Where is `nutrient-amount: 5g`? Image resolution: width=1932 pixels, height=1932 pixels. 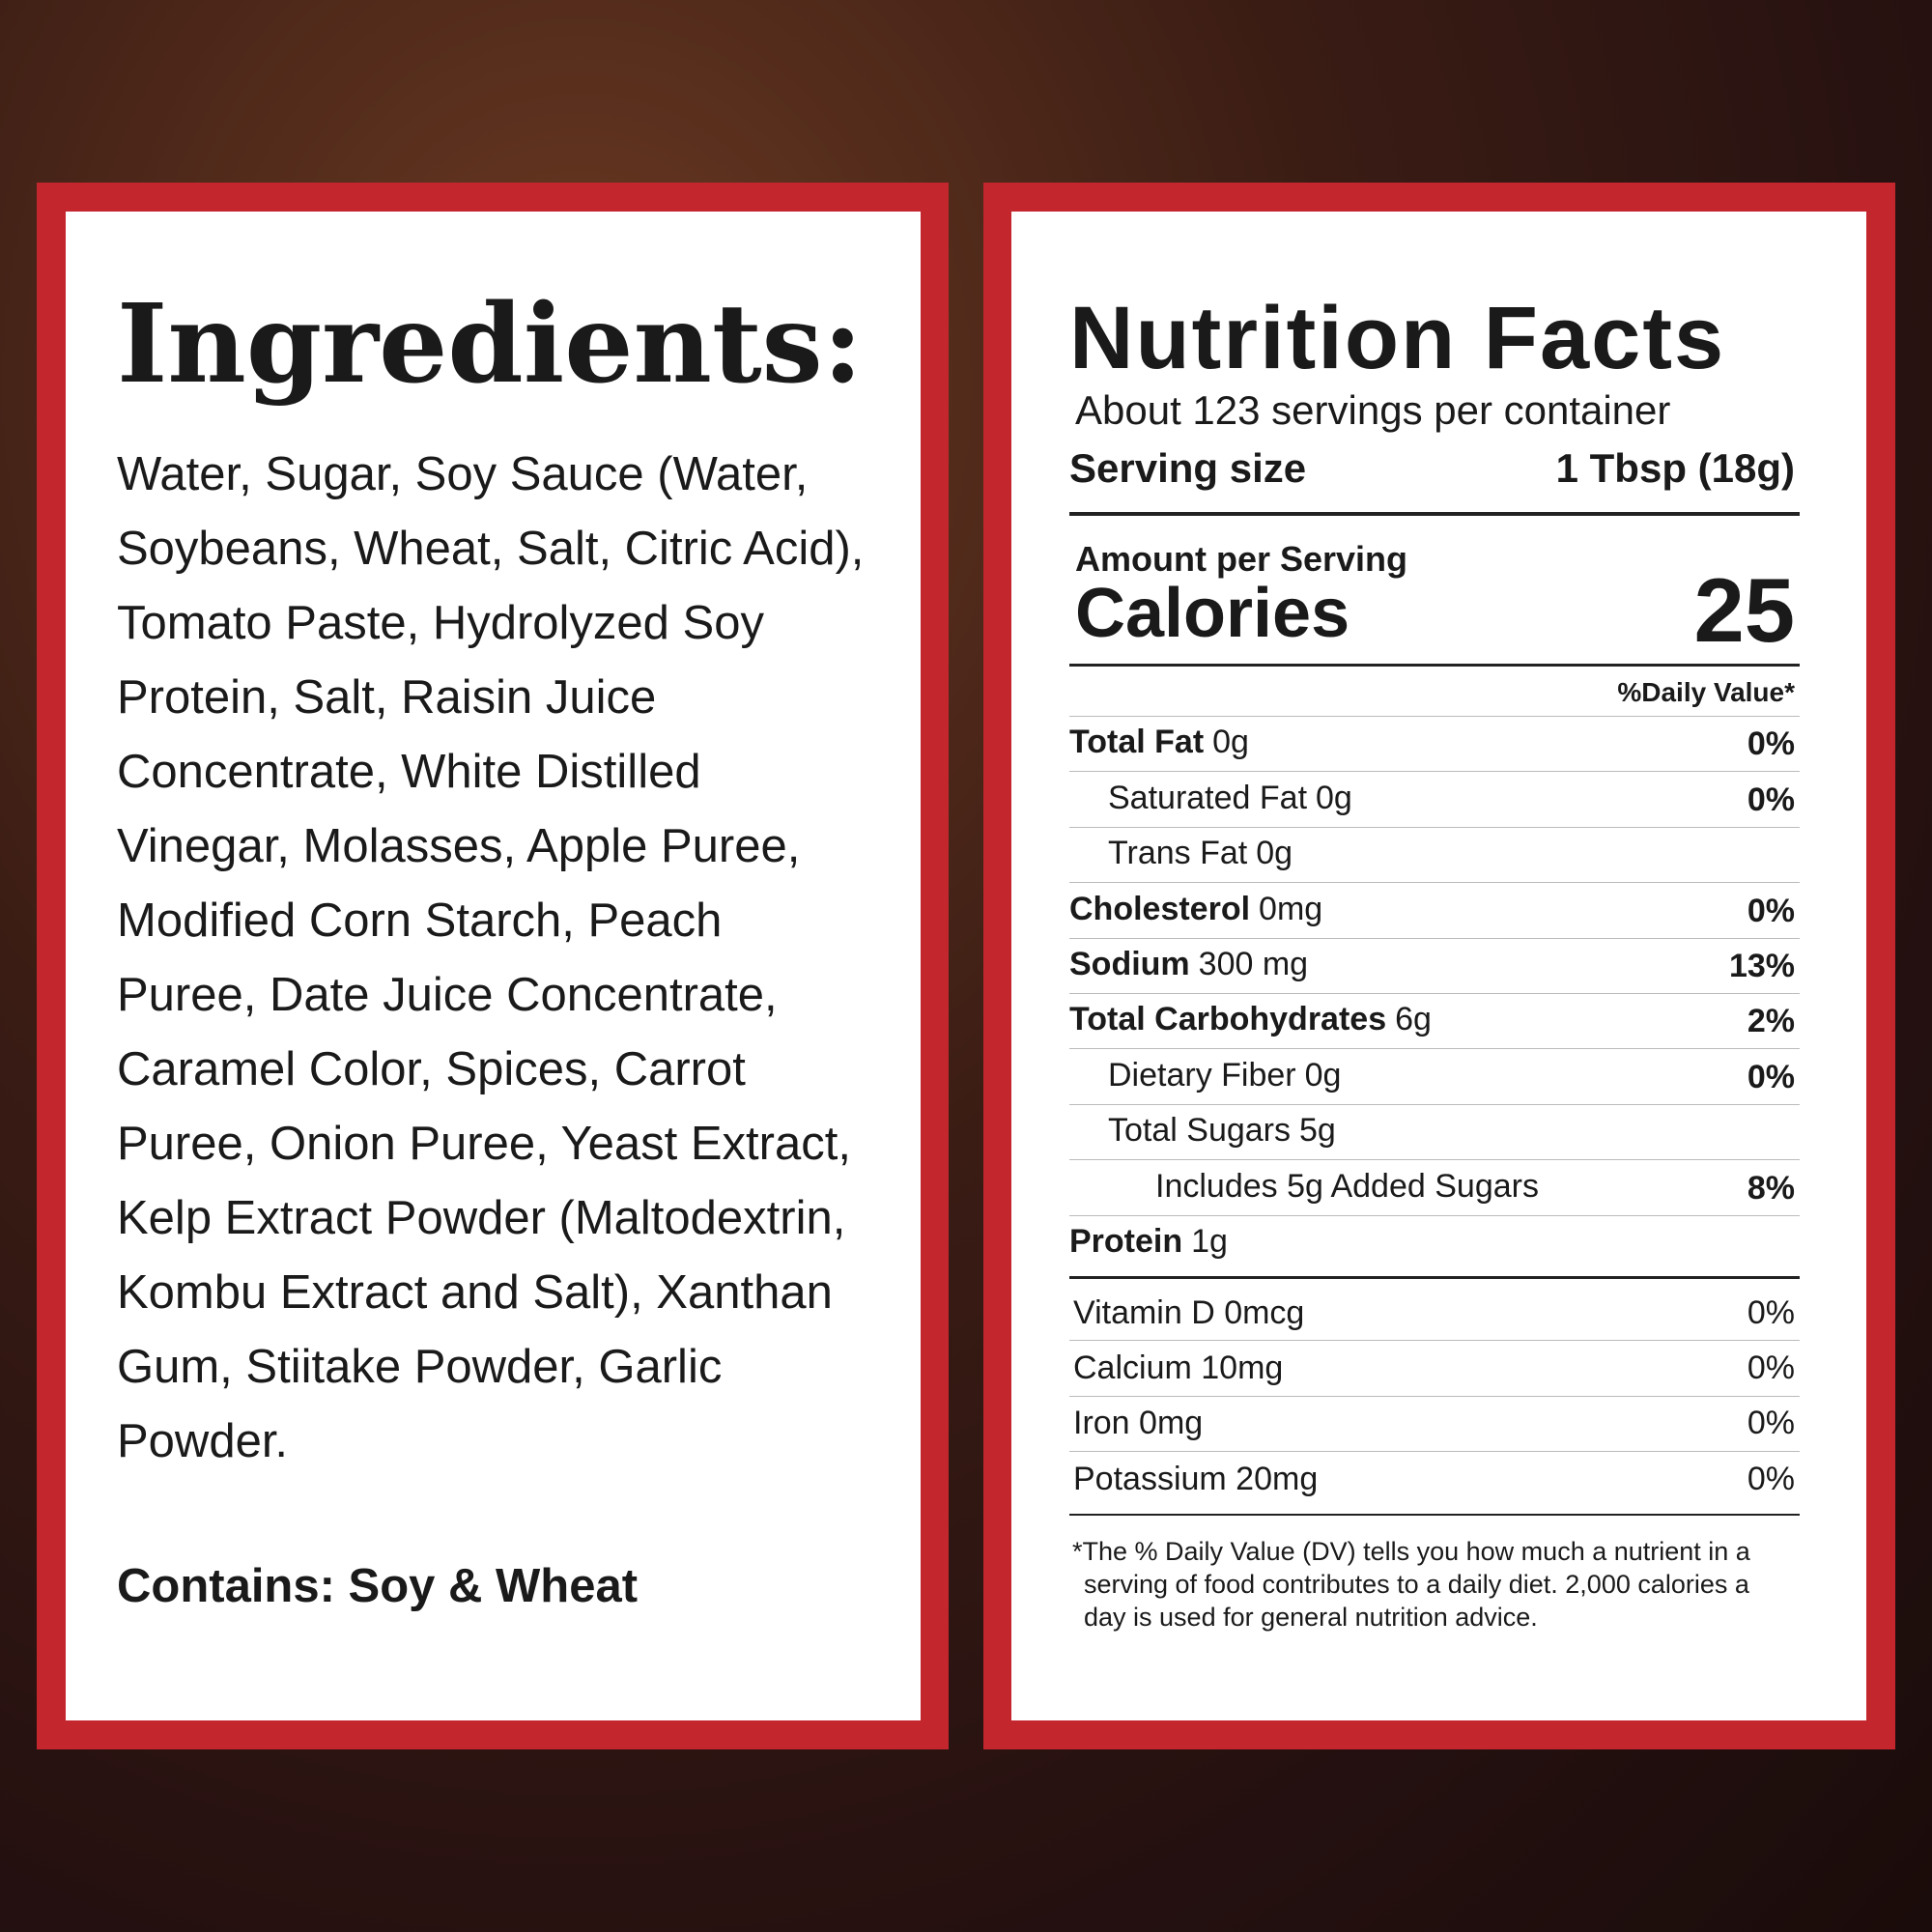
nutrient-amount: 5g is located at coordinates (1317, 1131).